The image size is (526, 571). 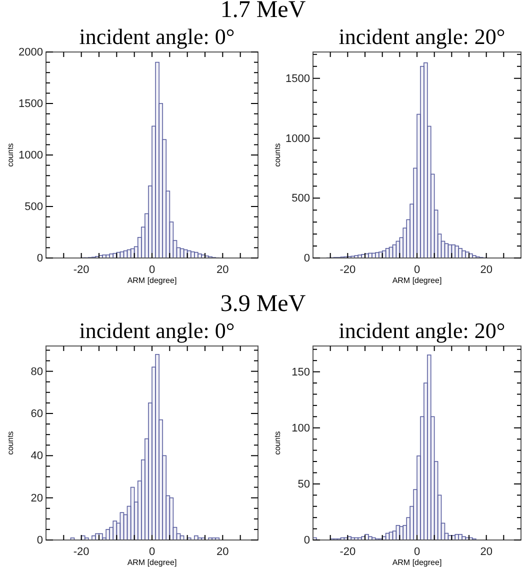 I want to click on y-tick-label: 50, so click(x=304, y=484).